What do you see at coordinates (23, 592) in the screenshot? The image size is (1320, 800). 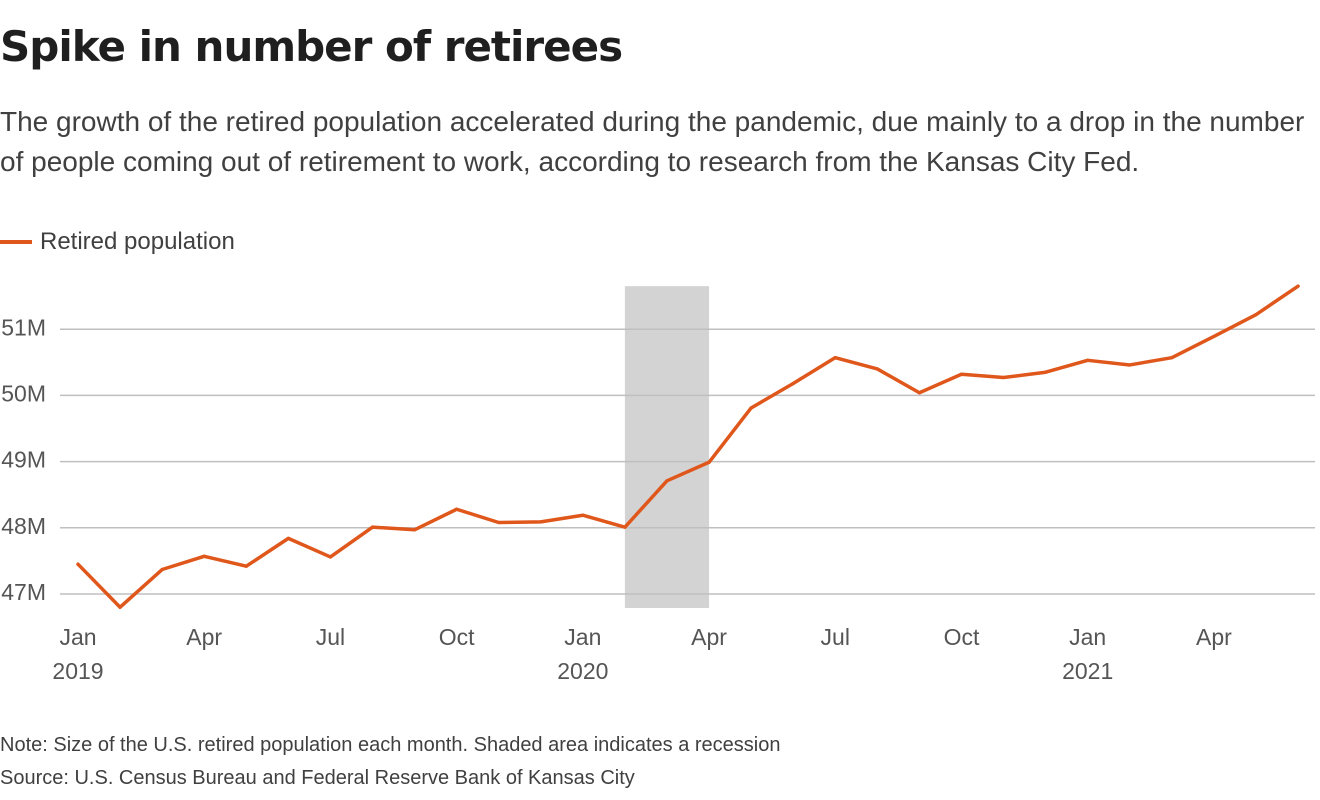 I see `y-tick-label-47M: 47M` at bounding box center [23, 592].